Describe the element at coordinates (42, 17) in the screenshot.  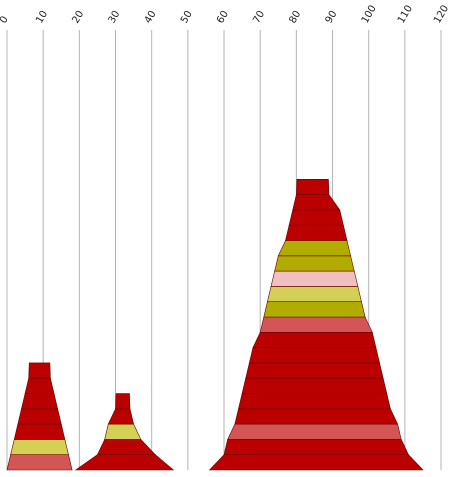
I see `x-tick-label: 10` at that location.